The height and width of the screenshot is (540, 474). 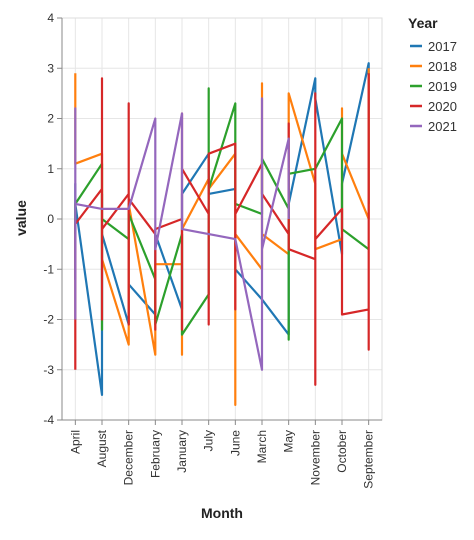 What do you see at coordinates (442, 66) in the screenshot?
I see `legend-label-2018: 2018` at bounding box center [442, 66].